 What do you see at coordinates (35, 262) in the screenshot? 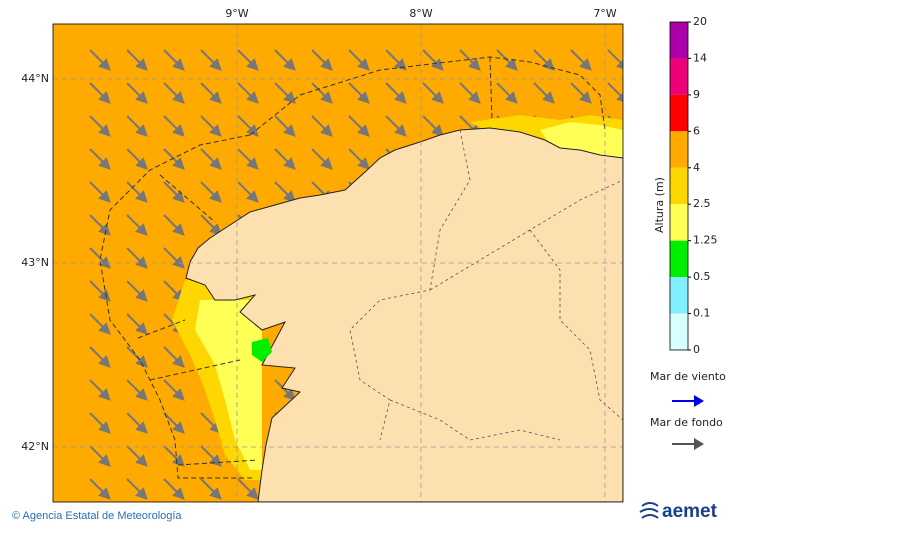
I see `lat-label: 43°N` at bounding box center [35, 262].